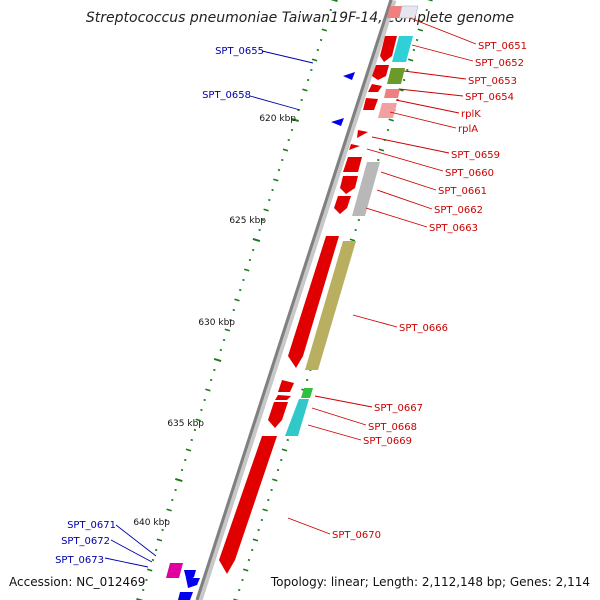 Image resolution: width=600 pixels, height=600 pixels. I want to click on gene-arrow-rplK, so click(370, 104).